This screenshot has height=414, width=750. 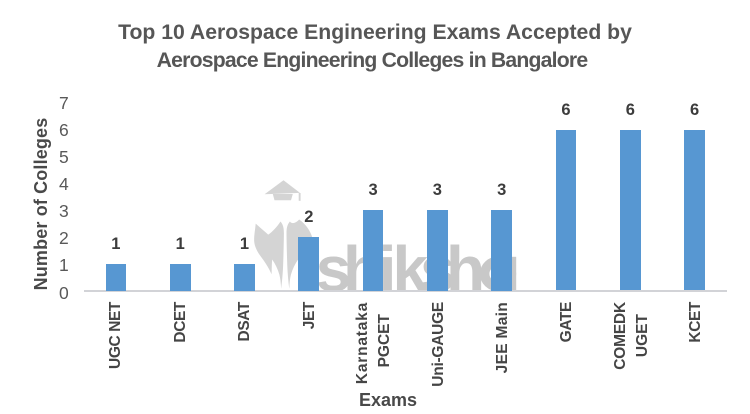 What do you see at coordinates (400, 269) in the screenshot?
I see `svg-text: shiksh` at bounding box center [400, 269].